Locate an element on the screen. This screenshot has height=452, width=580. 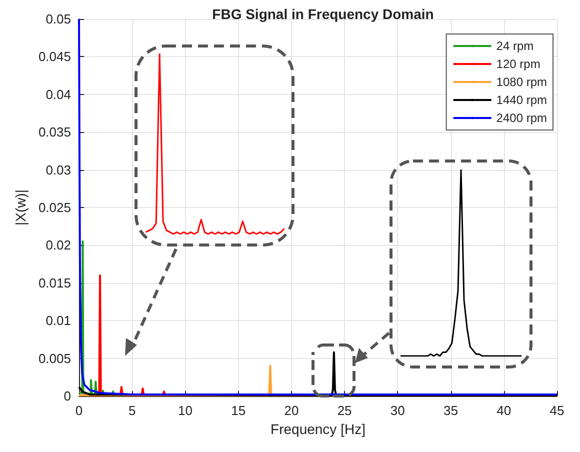
x-tick-label: 45 is located at coordinates (557, 410).